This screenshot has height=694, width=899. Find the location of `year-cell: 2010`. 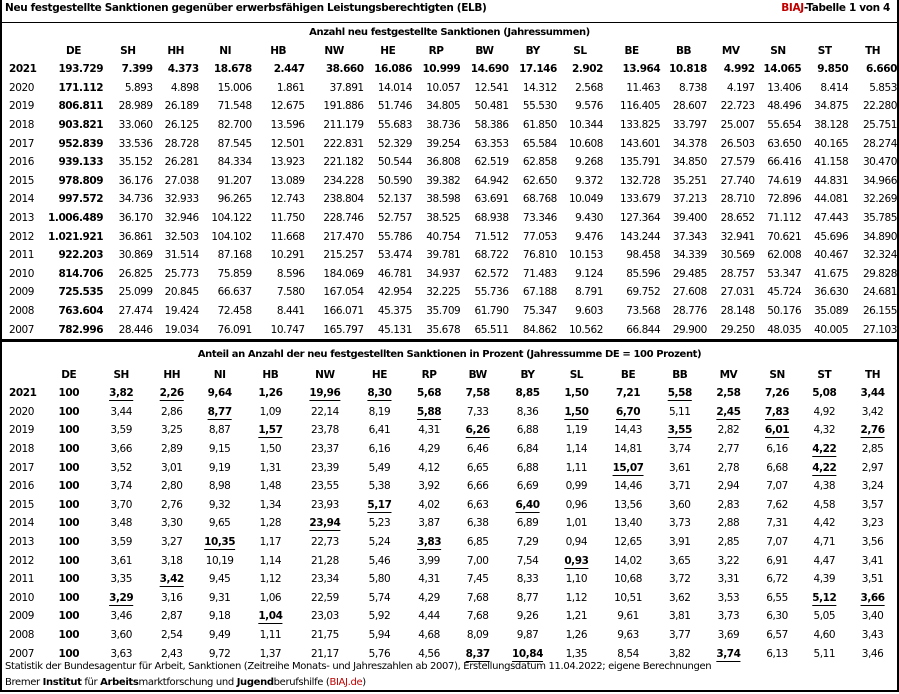

year-cell: 2010 is located at coordinates (21, 597).